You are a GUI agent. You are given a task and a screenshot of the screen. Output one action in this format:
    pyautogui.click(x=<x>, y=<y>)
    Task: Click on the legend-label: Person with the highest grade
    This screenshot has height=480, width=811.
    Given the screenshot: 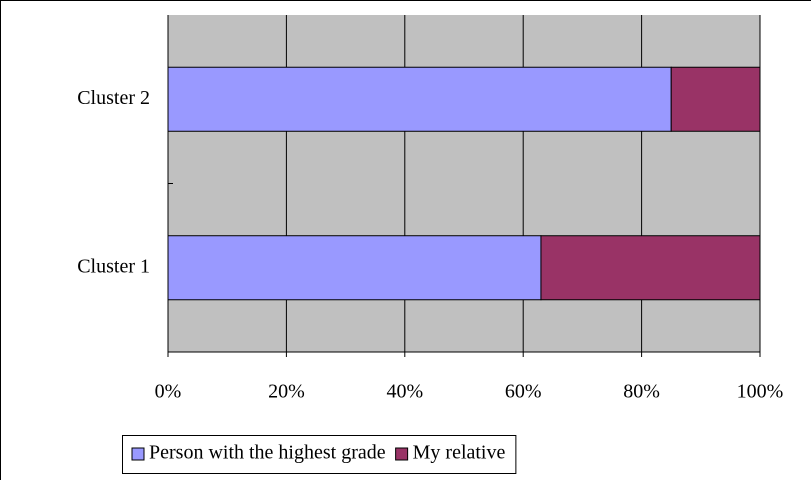 What is the action you would take?
    pyautogui.click(x=267, y=453)
    